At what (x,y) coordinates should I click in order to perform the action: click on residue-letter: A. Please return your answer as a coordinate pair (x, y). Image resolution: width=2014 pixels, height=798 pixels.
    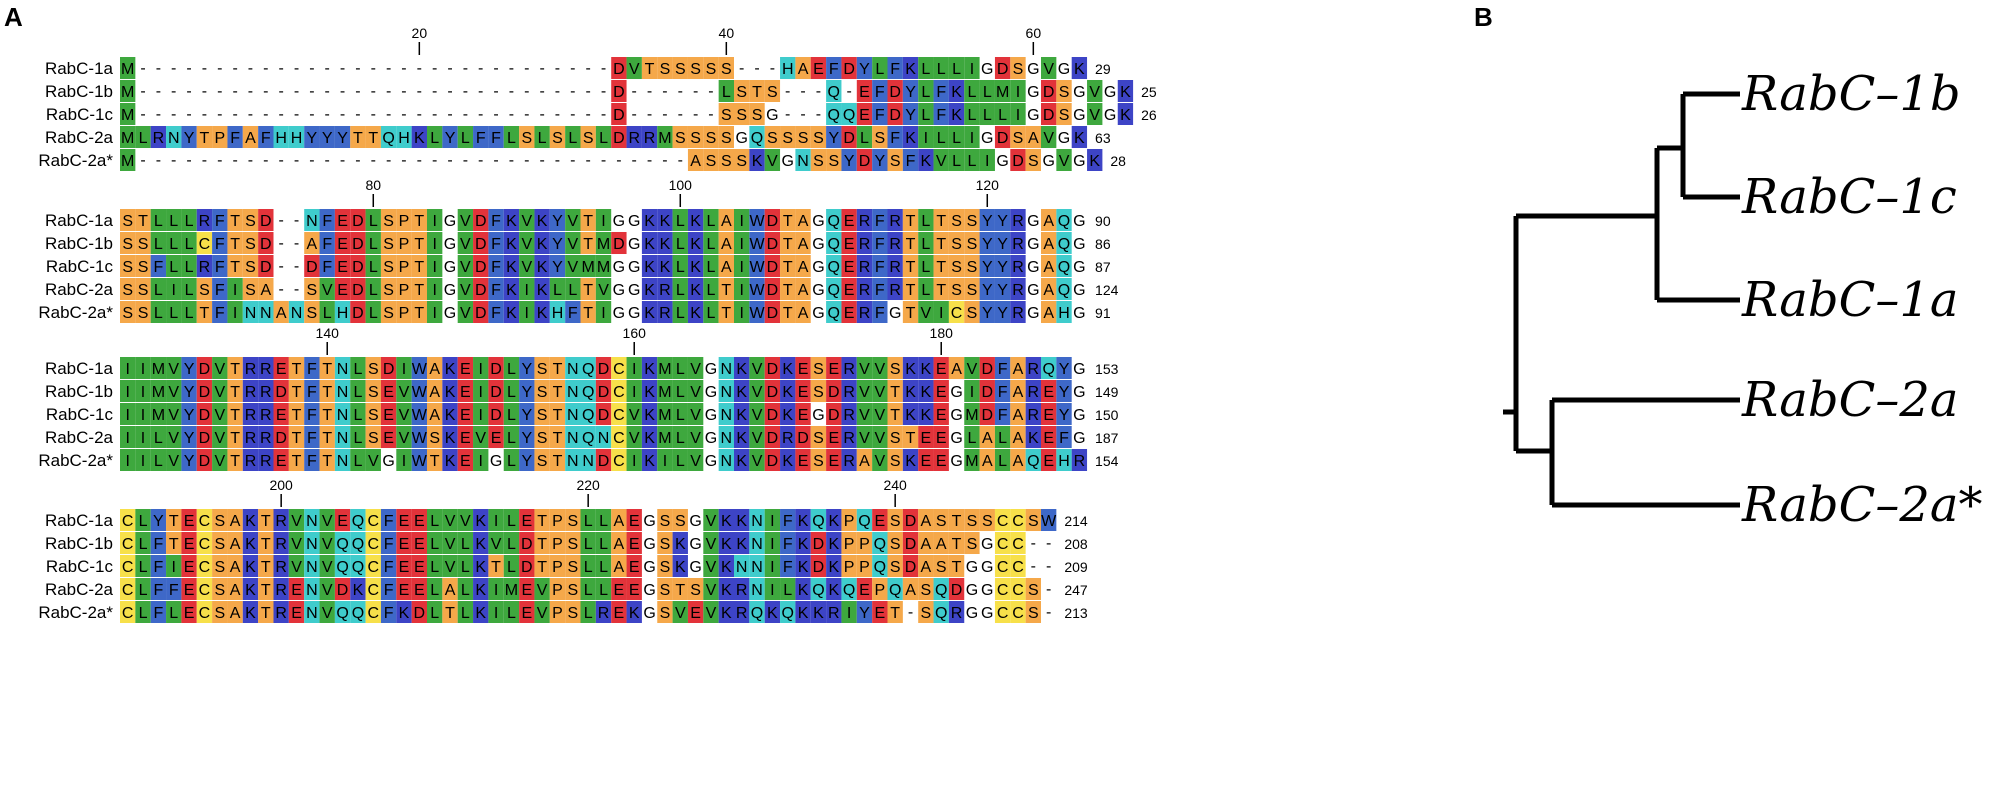
    Looking at the image, I should click on (1018, 438).